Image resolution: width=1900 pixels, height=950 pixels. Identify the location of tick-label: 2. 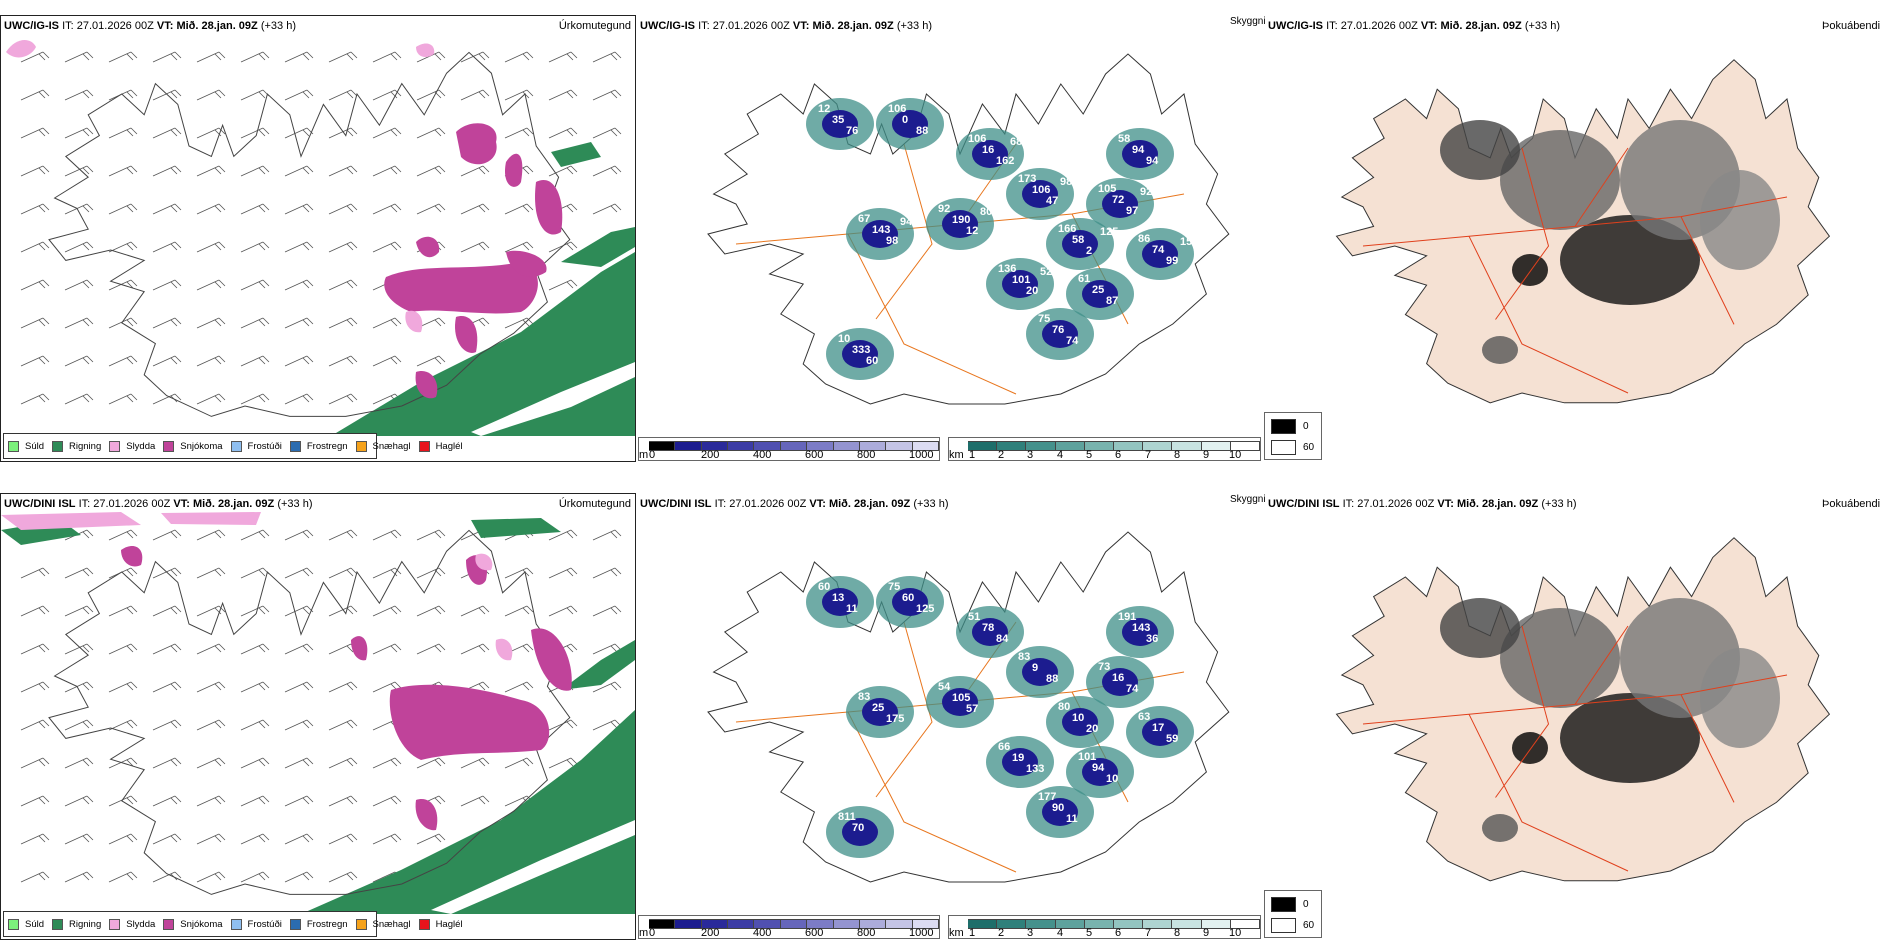
(1001, 933).